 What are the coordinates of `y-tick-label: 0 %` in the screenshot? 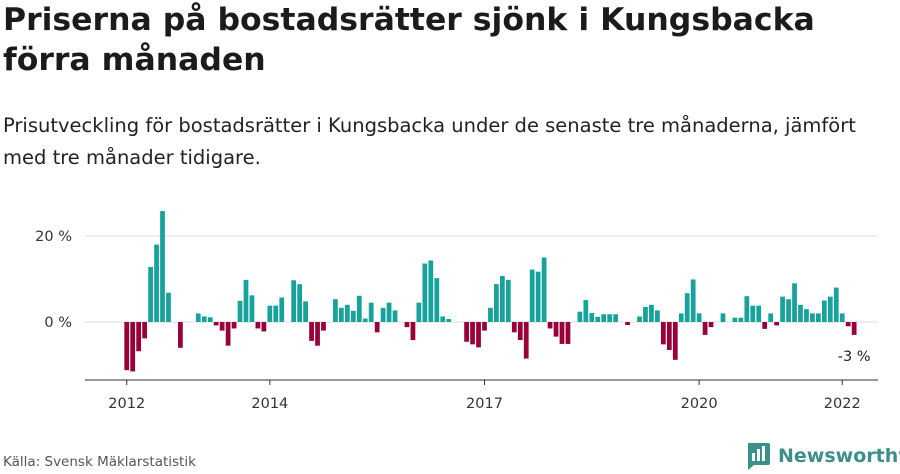 It's located at (58, 323).